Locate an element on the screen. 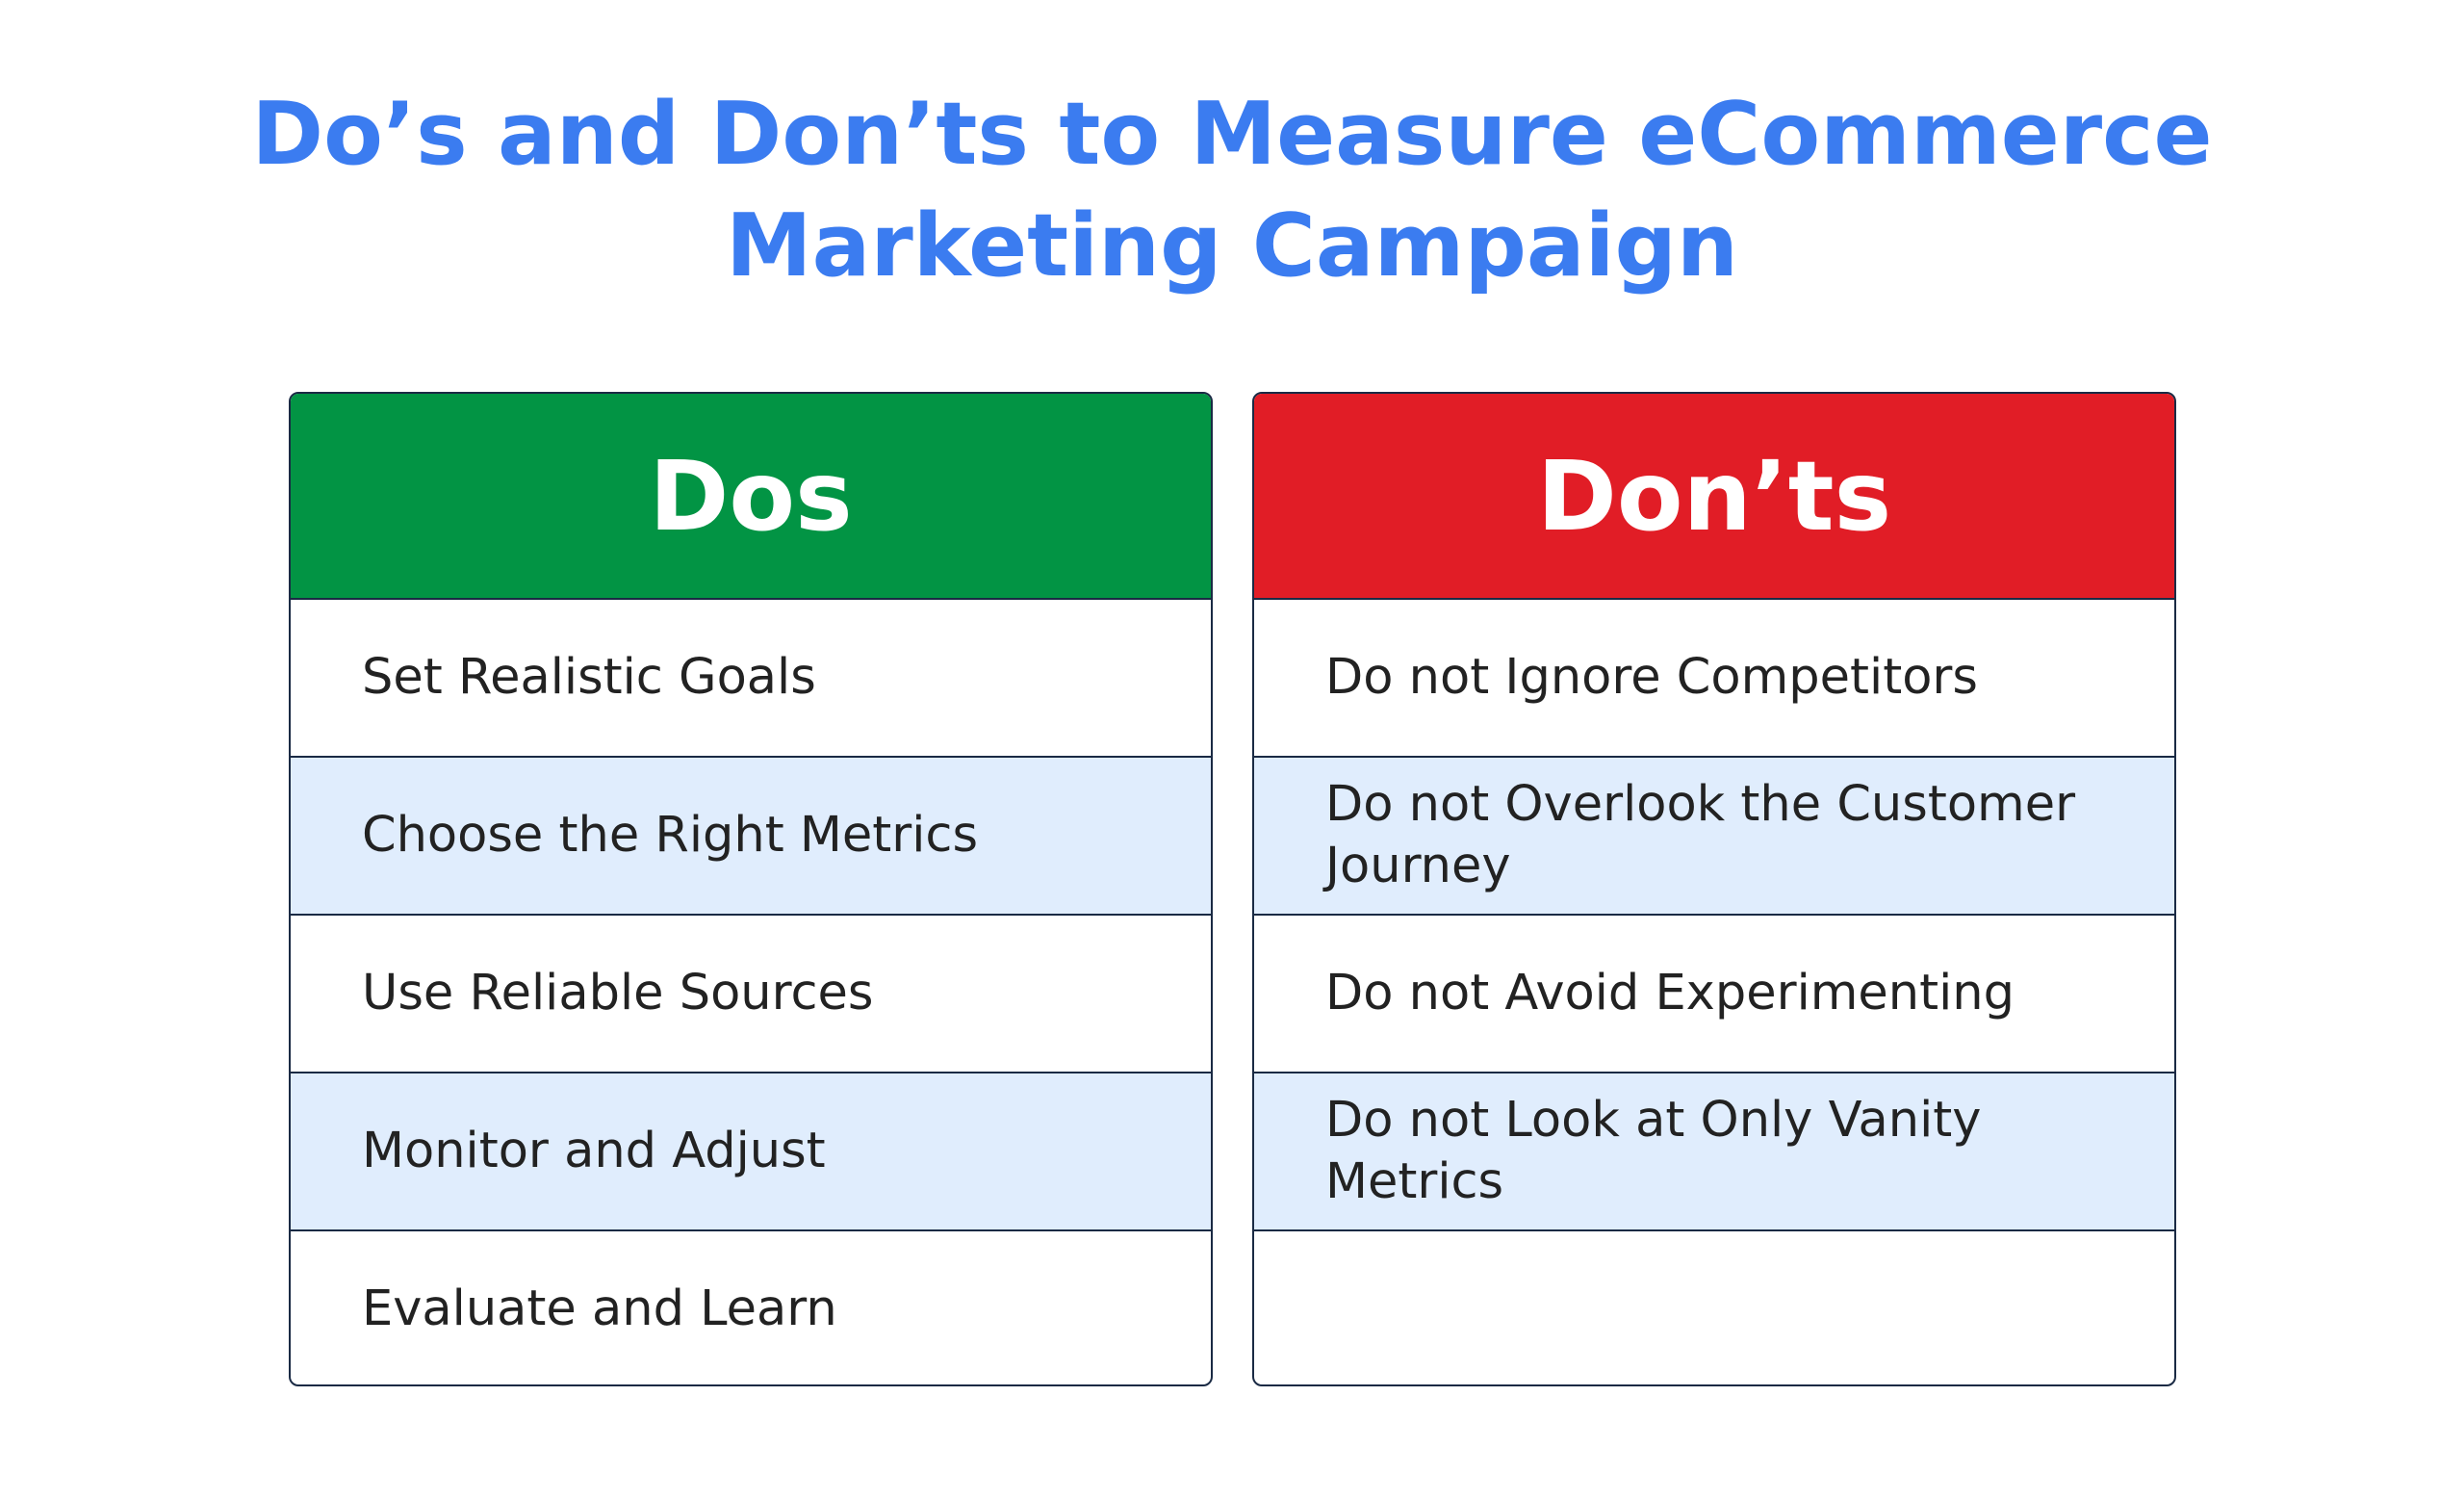  dos-item: Evaluate and Learn is located at coordinates (599, 1308).